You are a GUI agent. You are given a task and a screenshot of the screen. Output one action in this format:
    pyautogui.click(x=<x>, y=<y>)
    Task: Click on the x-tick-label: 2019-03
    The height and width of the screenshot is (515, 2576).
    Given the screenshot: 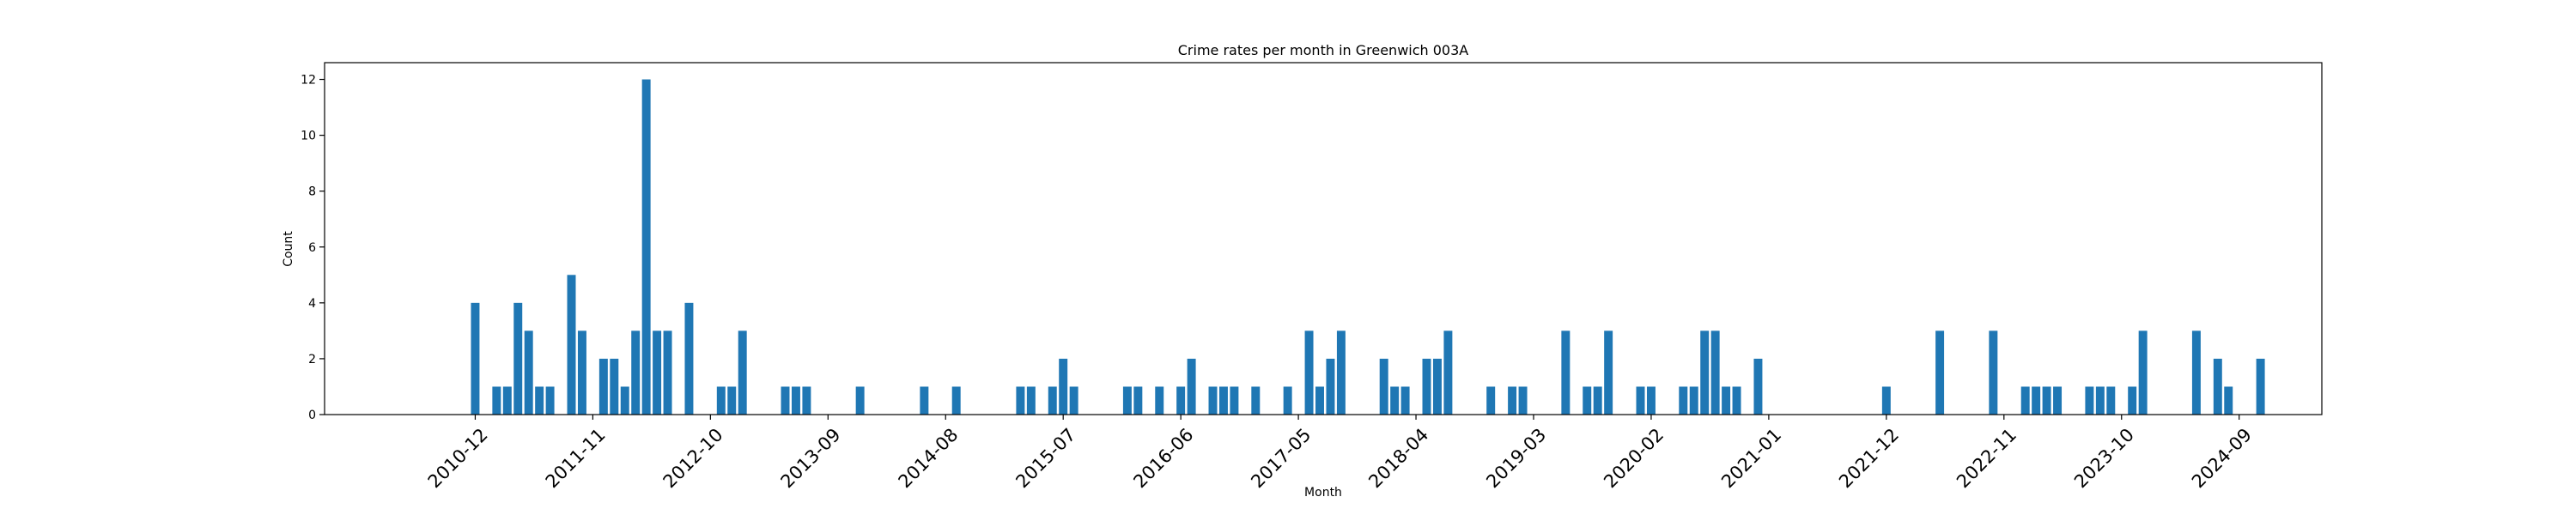 What is the action you would take?
    pyautogui.click(x=1516, y=458)
    